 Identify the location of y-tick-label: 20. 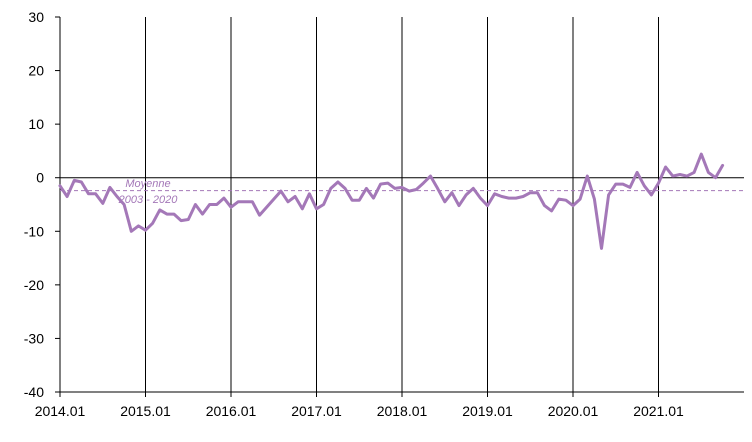
(36, 71).